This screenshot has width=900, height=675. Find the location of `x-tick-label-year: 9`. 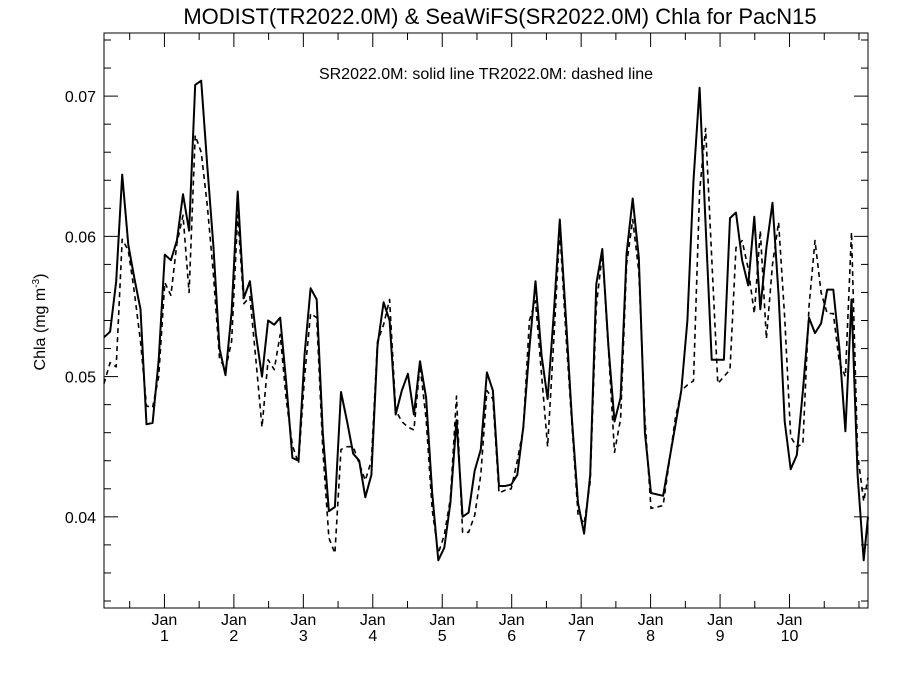

x-tick-label-year: 9 is located at coordinates (720, 636).